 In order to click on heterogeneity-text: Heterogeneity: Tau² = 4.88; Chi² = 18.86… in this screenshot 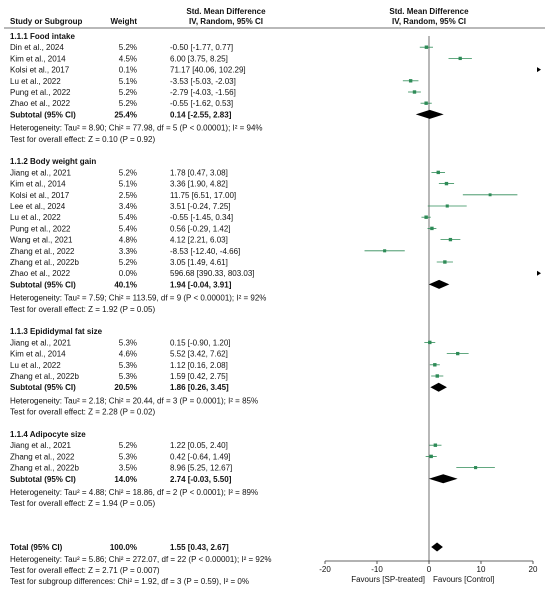, I will do `click(134, 492)`.